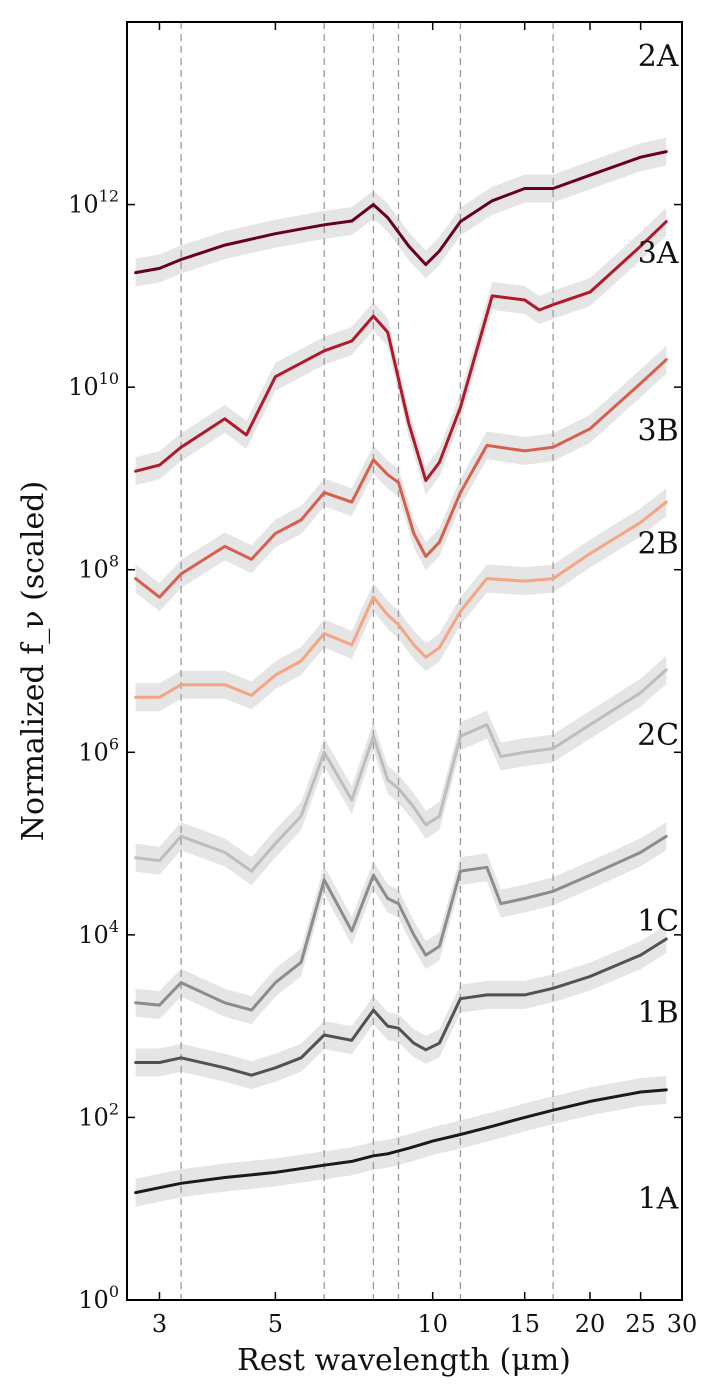  What do you see at coordinates (98, 1298) in the screenshot?
I see `y-tick-label: 10⁰` at bounding box center [98, 1298].